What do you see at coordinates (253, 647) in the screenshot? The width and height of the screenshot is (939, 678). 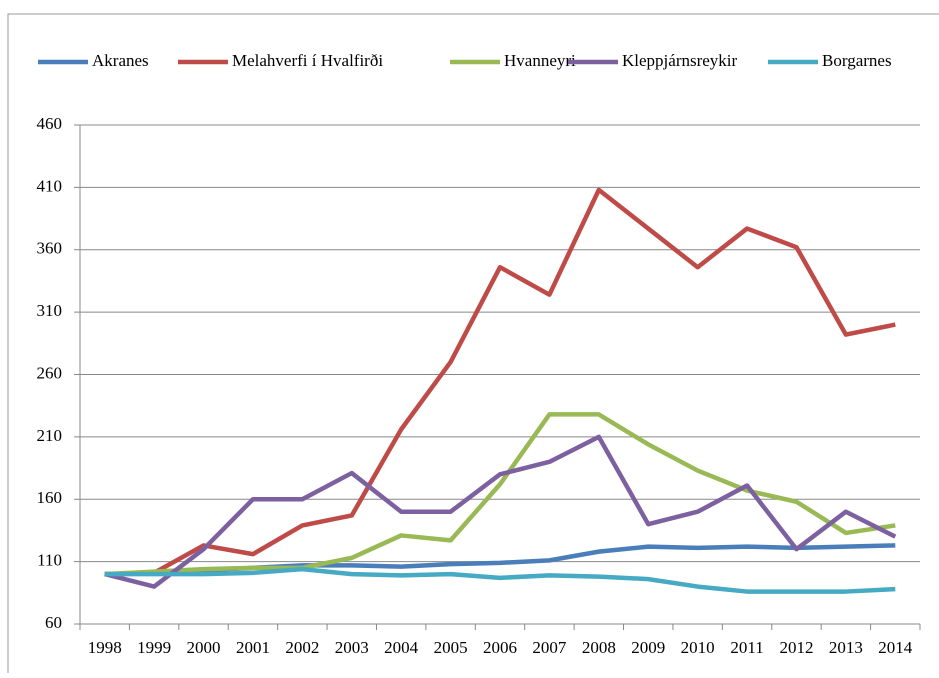 I see `x-tick-label: 2001` at bounding box center [253, 647].